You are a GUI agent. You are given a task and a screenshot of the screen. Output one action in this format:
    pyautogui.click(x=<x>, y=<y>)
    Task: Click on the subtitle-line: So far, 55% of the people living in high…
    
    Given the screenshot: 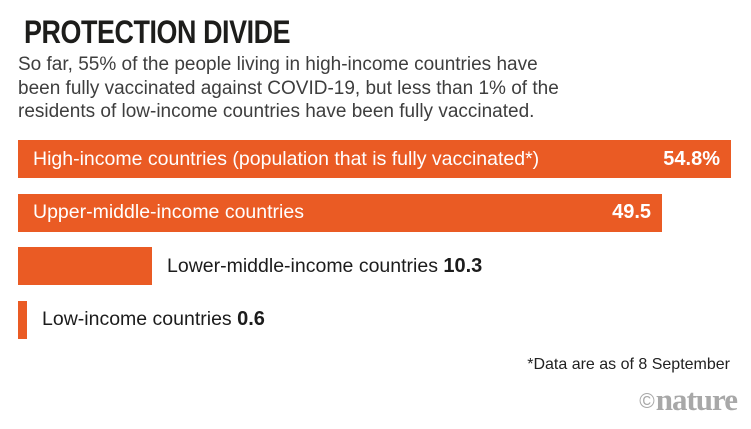 What is the action you would take?
    pyautogui.click(x=278, y=64)
    